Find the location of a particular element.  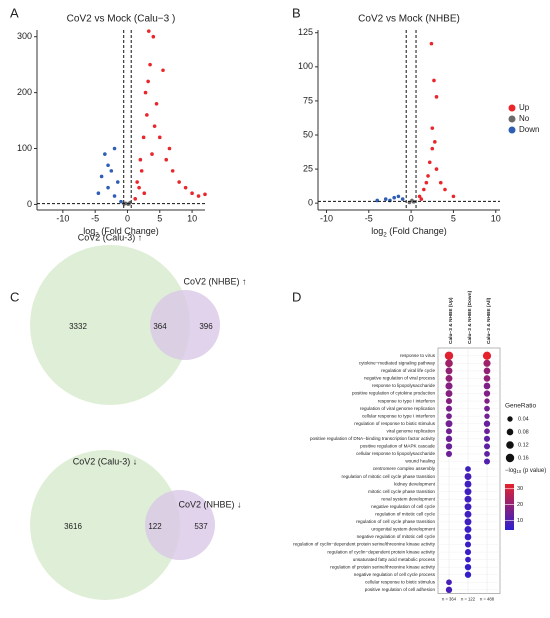

legend-title-part: −log is located at coordinates (511, 471).